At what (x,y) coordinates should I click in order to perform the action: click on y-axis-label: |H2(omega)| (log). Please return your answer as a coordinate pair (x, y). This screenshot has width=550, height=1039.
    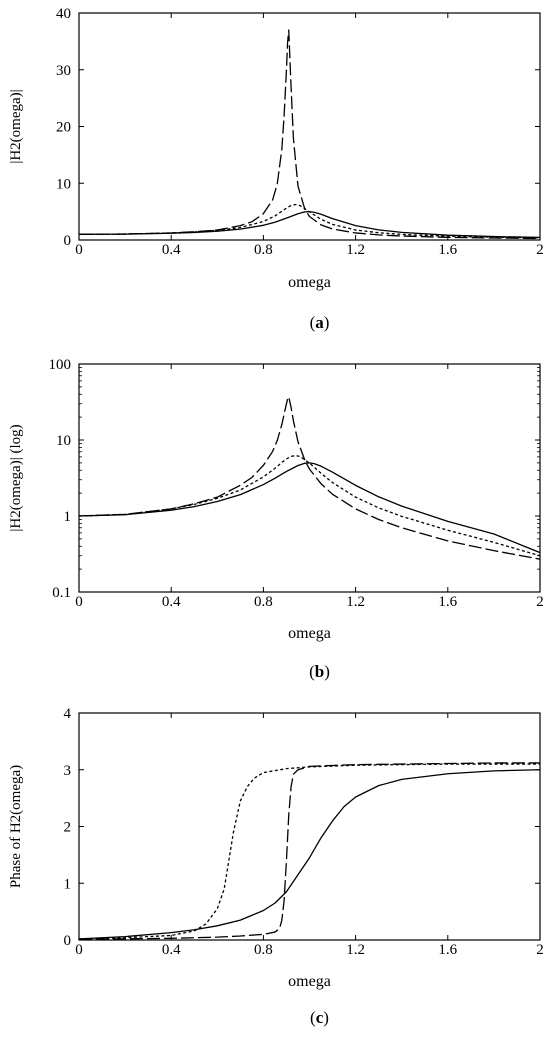
    Looking at the image, I should click on (16, 477).